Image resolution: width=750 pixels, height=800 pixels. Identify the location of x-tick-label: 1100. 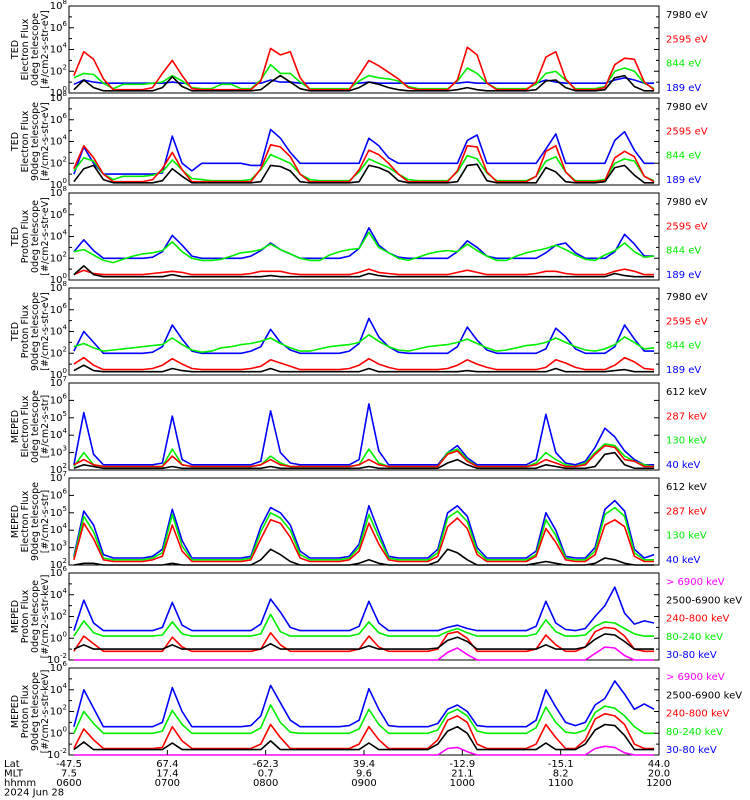
(560, 783).